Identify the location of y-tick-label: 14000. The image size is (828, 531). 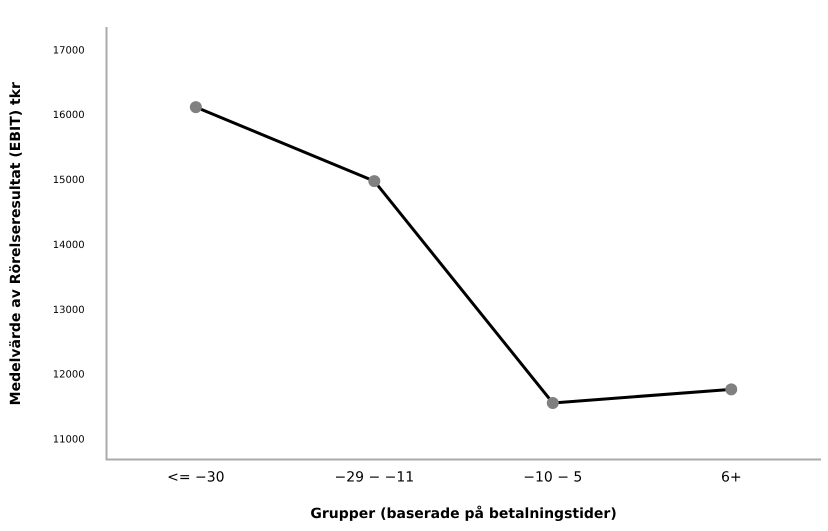
(68, 245).